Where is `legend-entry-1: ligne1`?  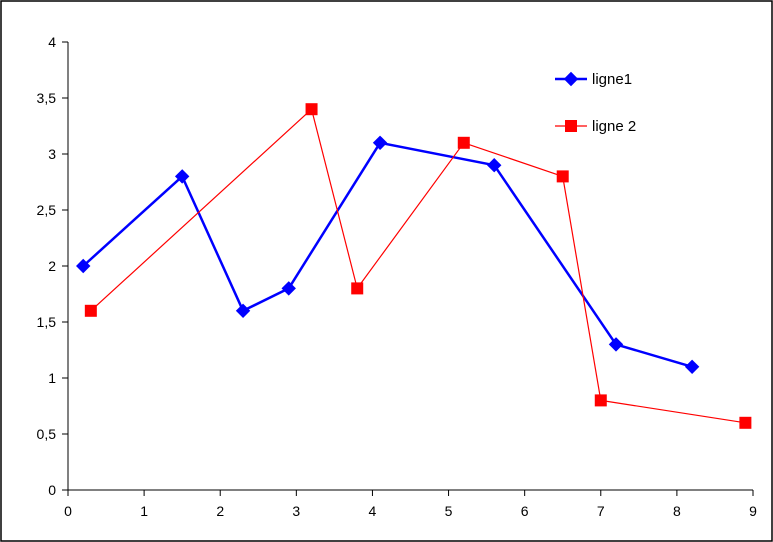 legend-entry-1: ligne1 is located at coordinates (593, 79).